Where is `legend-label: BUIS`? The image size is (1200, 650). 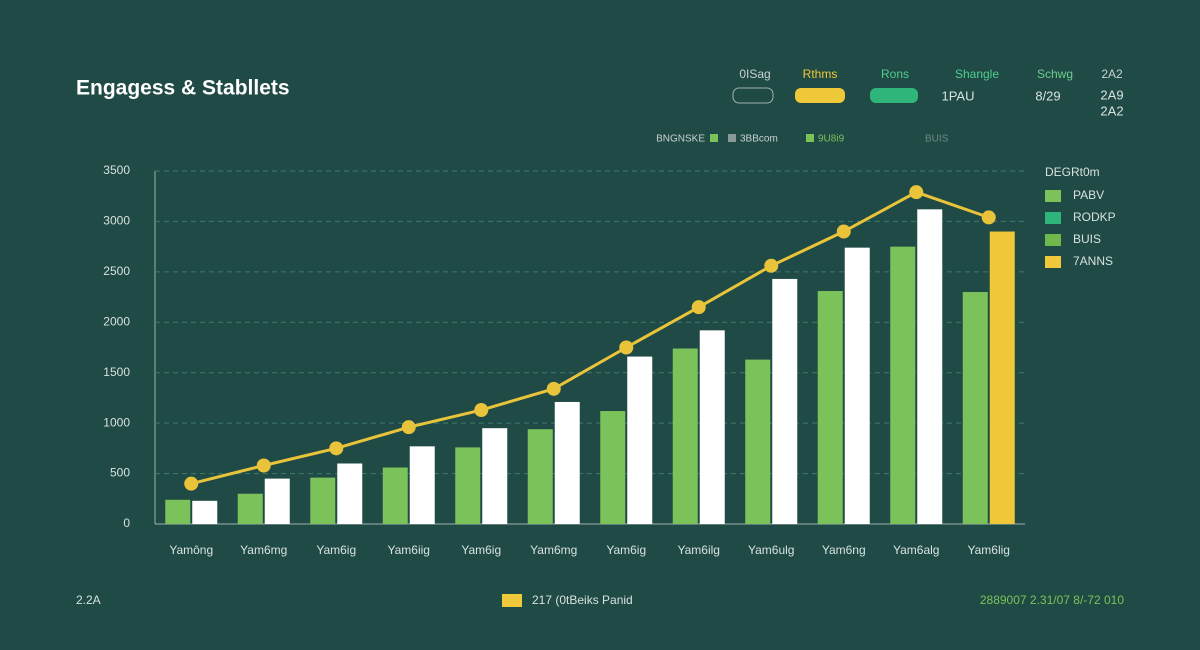
legend-label: BUIS is located at coordinates (1087, 239).